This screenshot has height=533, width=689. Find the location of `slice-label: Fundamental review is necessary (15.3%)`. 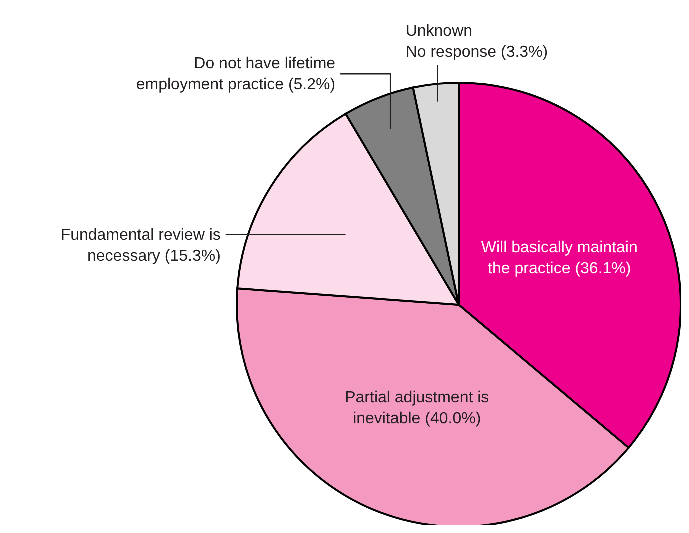

slice-label: Fundamental review is necessary (15.3%) is located at coordinates (140, 245).